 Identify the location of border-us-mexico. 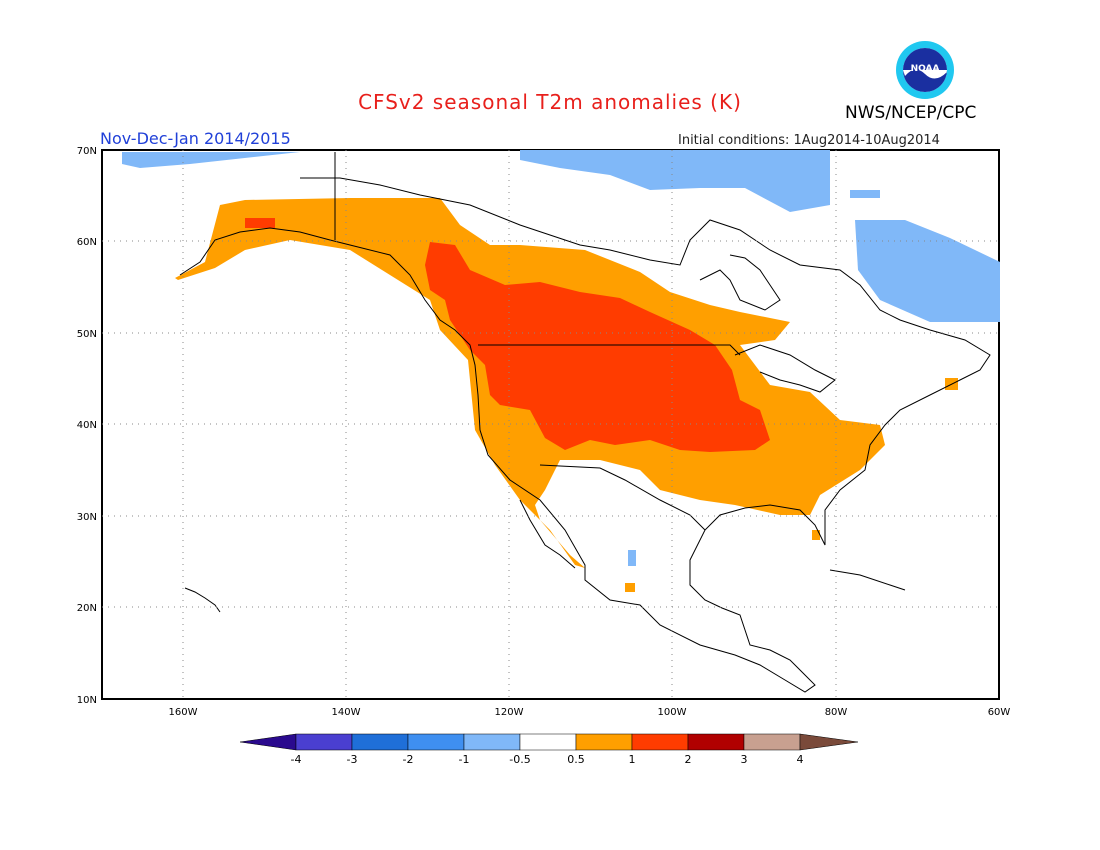
(622, 497).